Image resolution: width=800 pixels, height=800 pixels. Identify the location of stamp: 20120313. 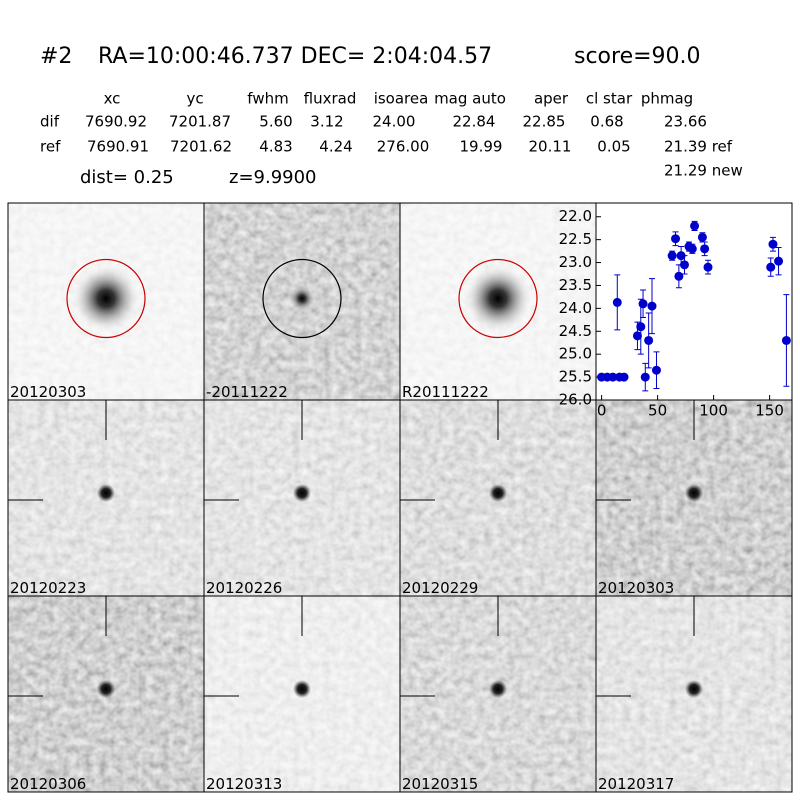
(302, 694).